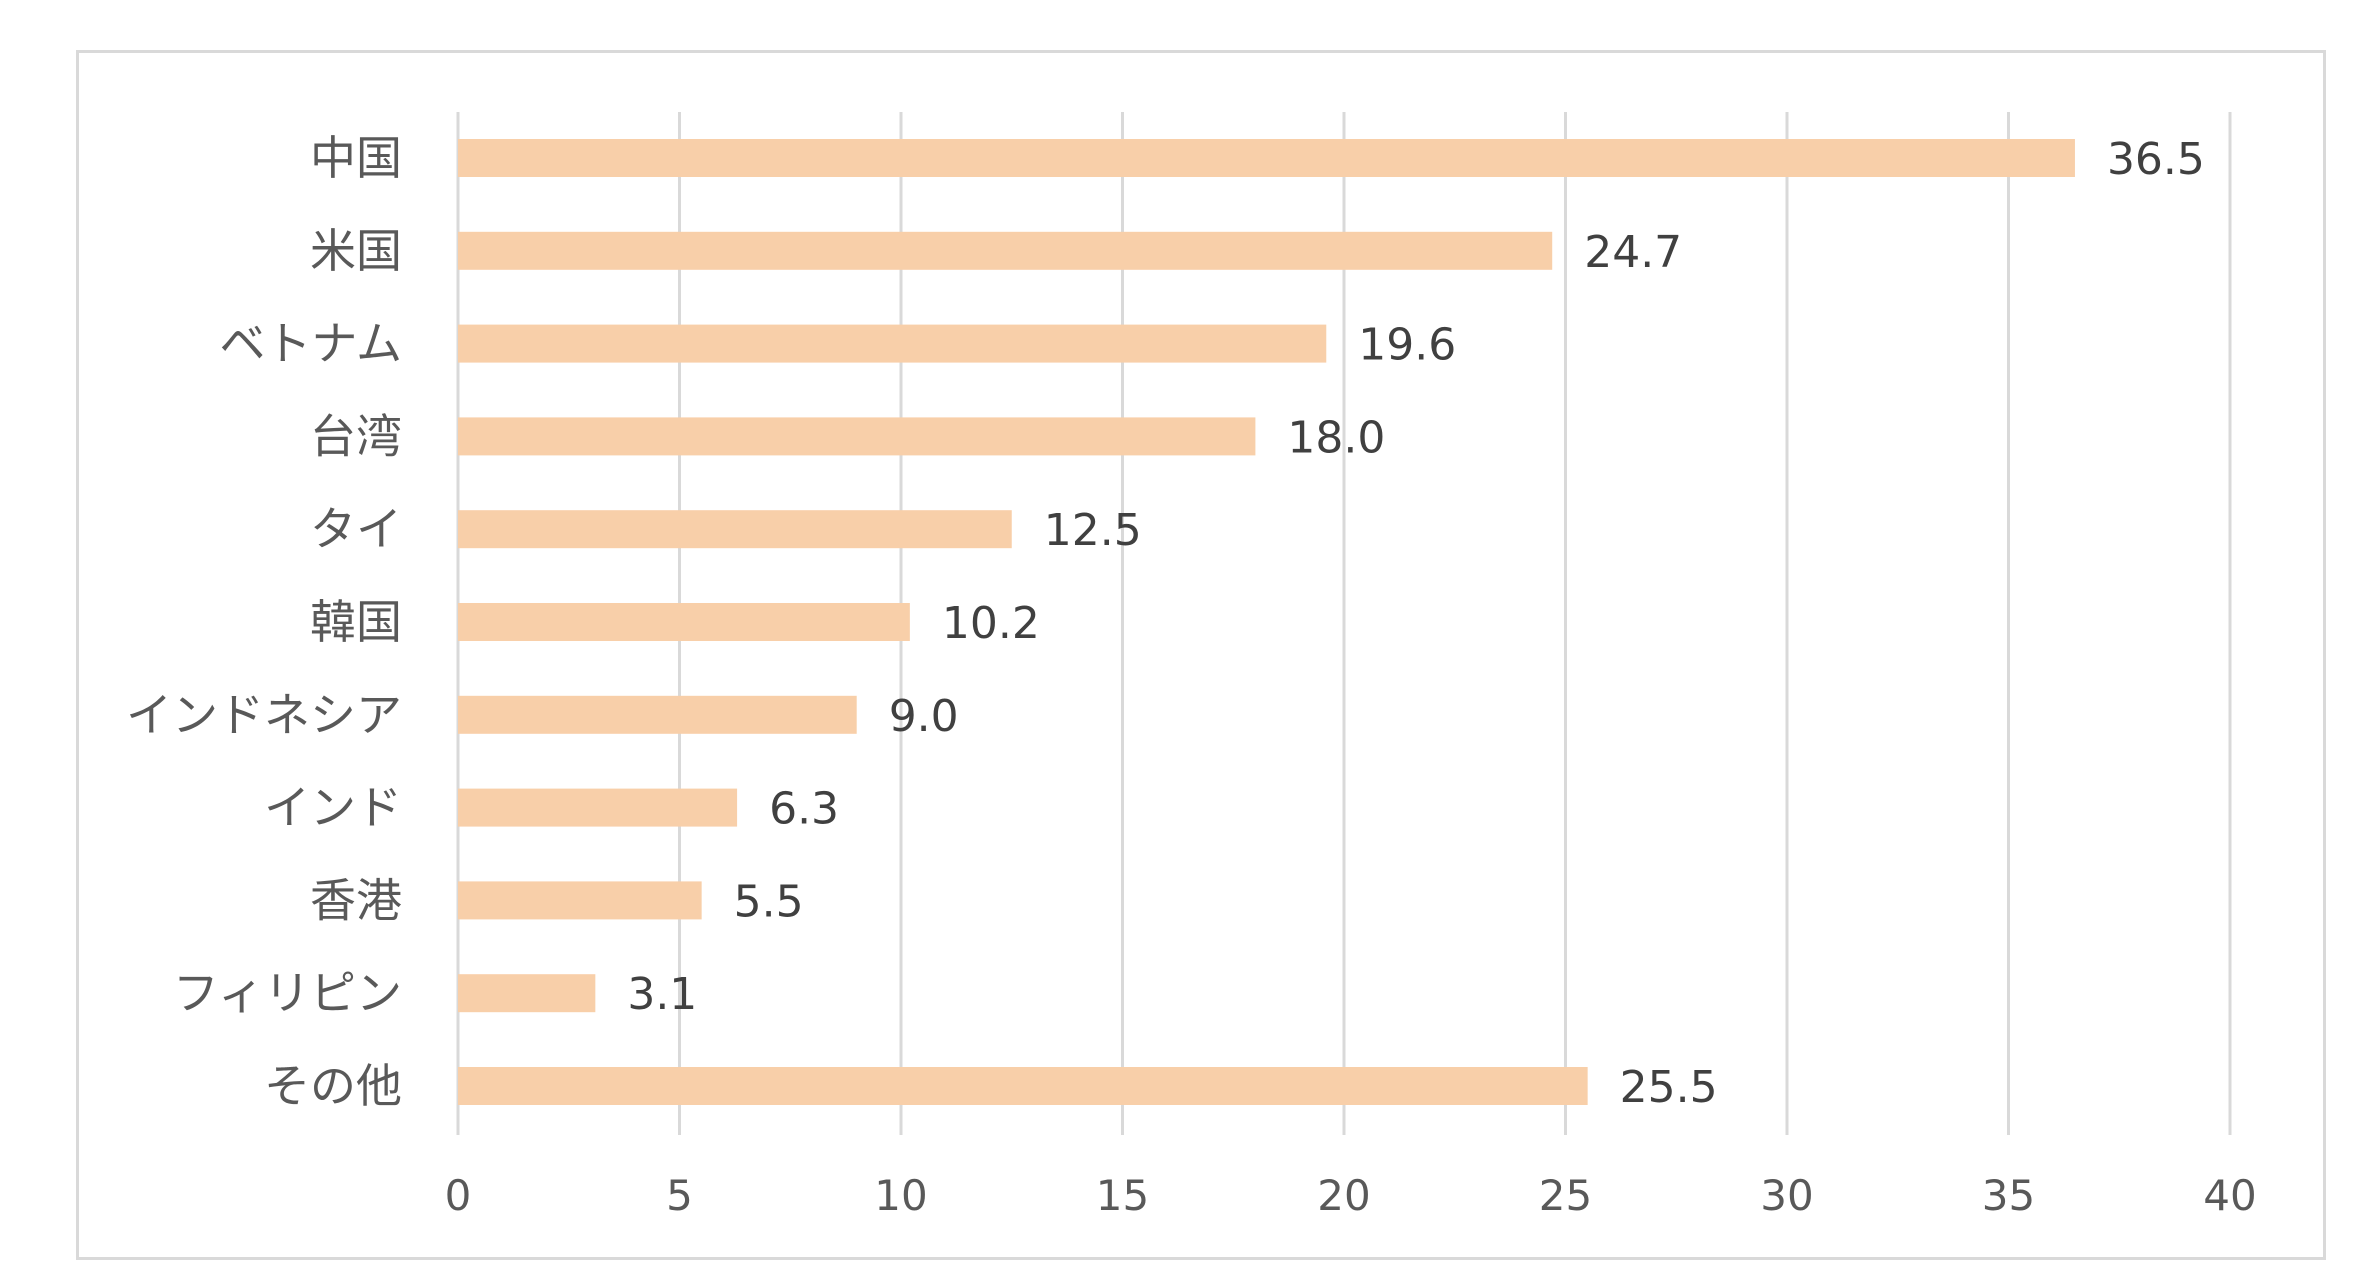 The image size is (2375, 1284). What do you see at coordinates (1122, 1195) in the screenshot?
I see `x-tick-label: 15` at bounding box center [1122, 1195].